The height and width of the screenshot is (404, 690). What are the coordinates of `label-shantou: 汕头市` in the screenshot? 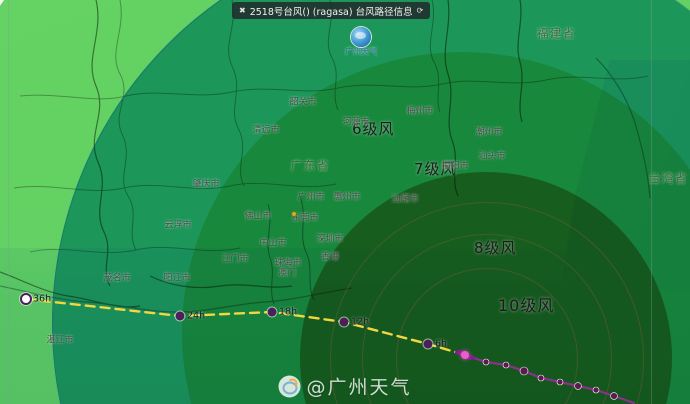 It's located at (492, 156).